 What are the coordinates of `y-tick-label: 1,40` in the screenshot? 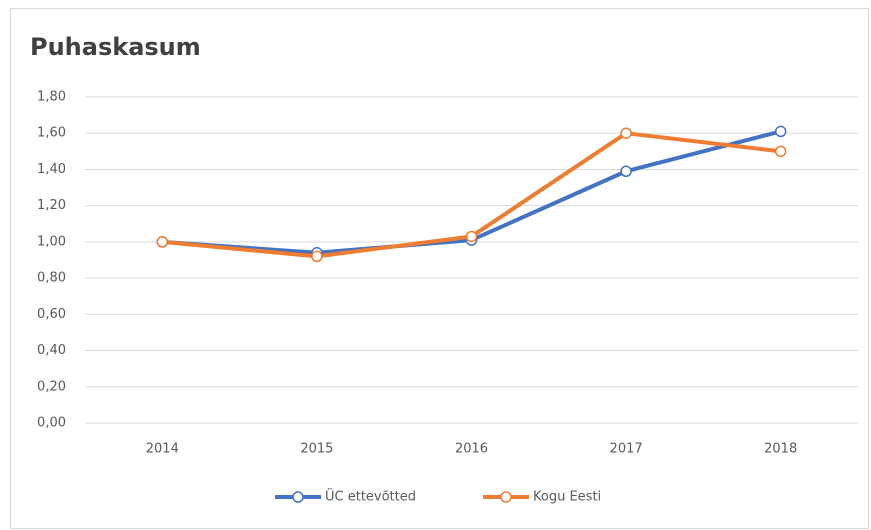 It's located at (51, 169).